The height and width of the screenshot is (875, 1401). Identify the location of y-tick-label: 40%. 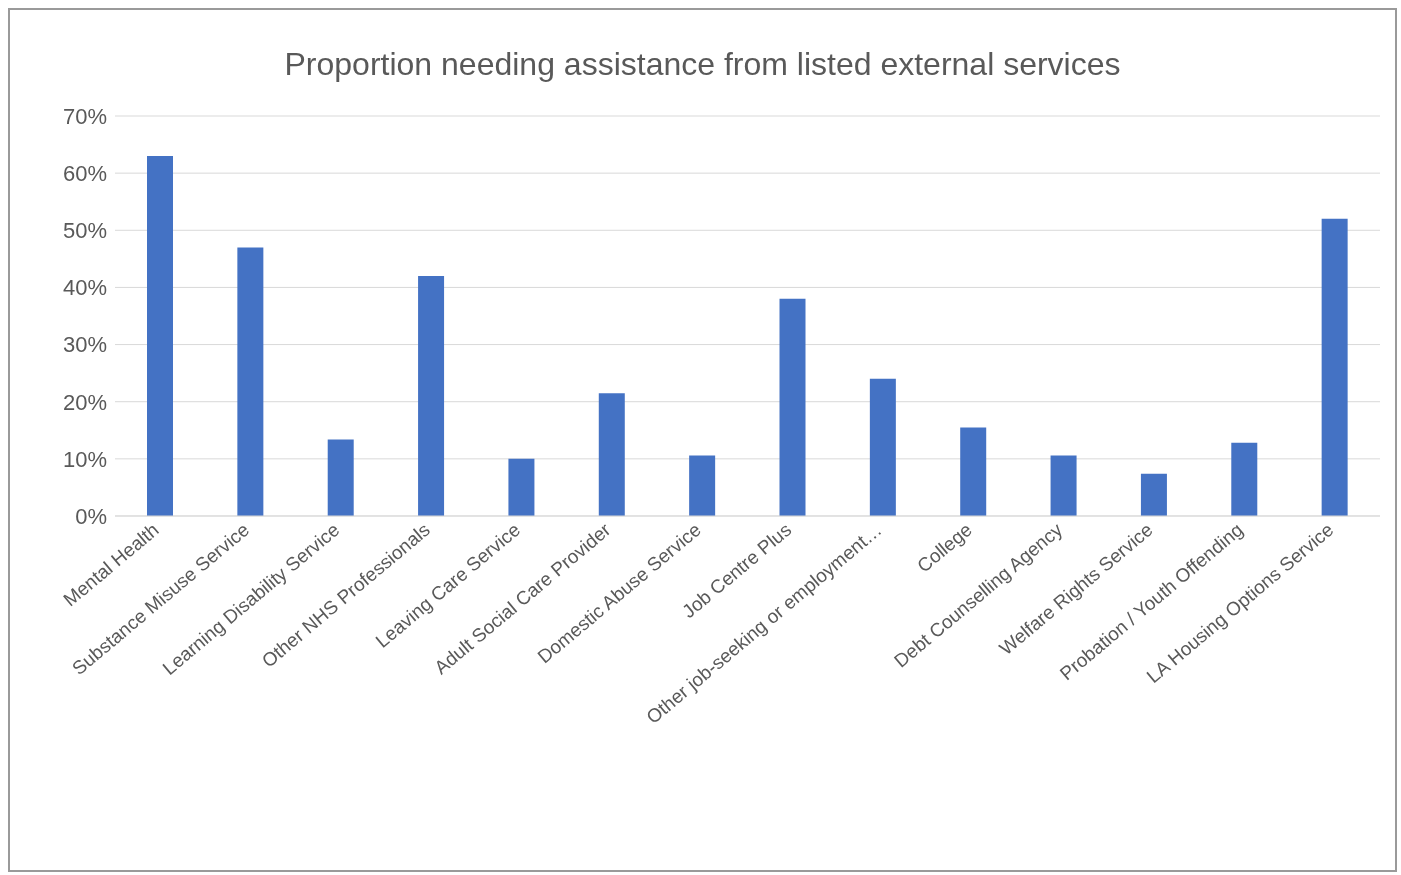
(84, 288).